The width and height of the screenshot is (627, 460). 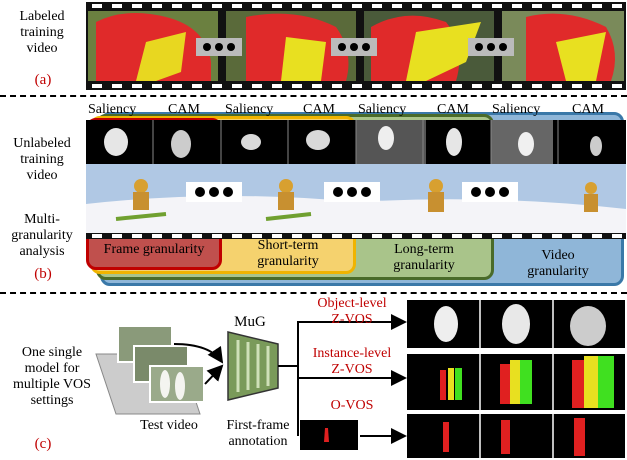 What do you see at coordinates (52, 384) in the screenshot?
I see `panel-c-label-line: multiple VOS` at bounding box center [52, 384].